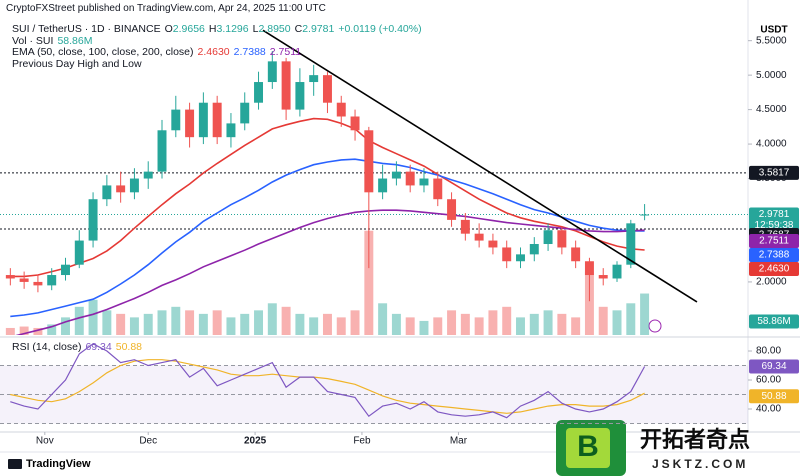 The image size is (800, 476). I want to click on ohlc-value: 2.8950, so click(274, 29).